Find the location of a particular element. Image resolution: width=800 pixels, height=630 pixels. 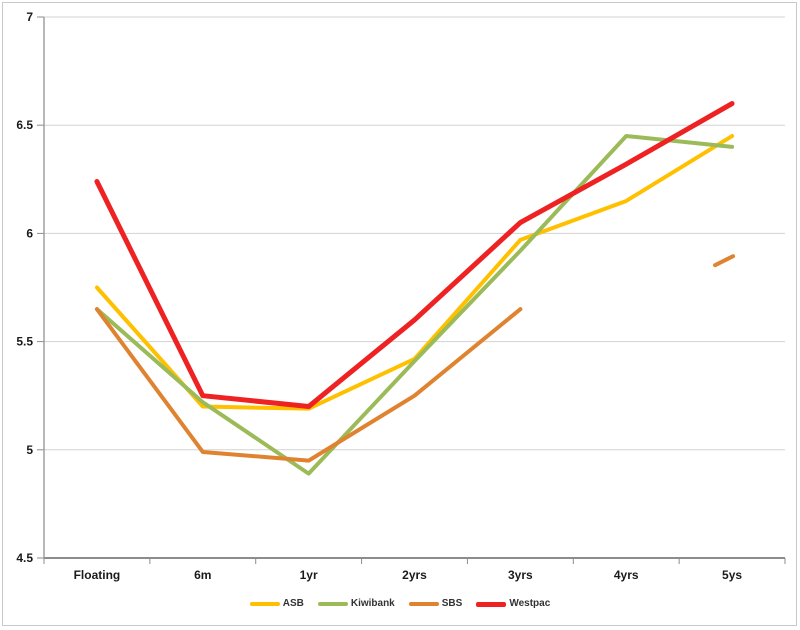

x-axis-label-6m: 6m is located at coordinates (202, 575).